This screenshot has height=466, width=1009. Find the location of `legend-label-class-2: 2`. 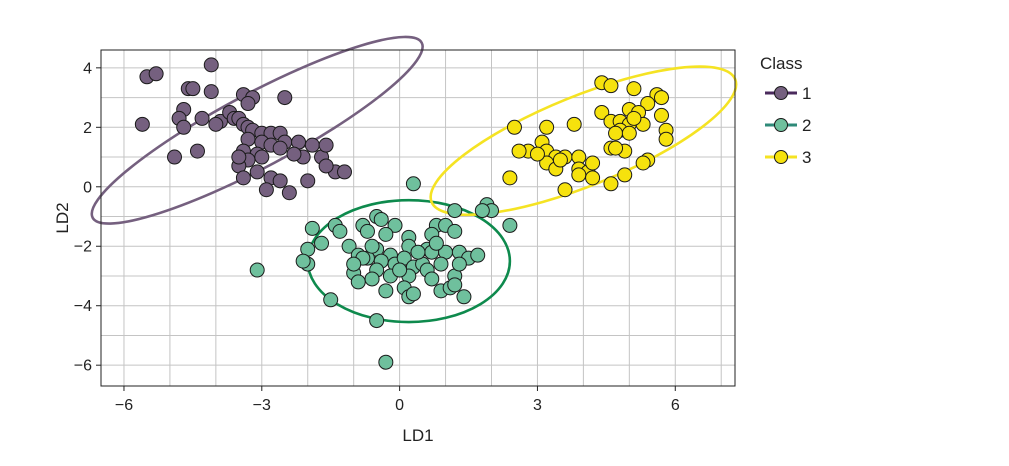

legend-label-class-2: 2 is located at coordinates (806, 125).